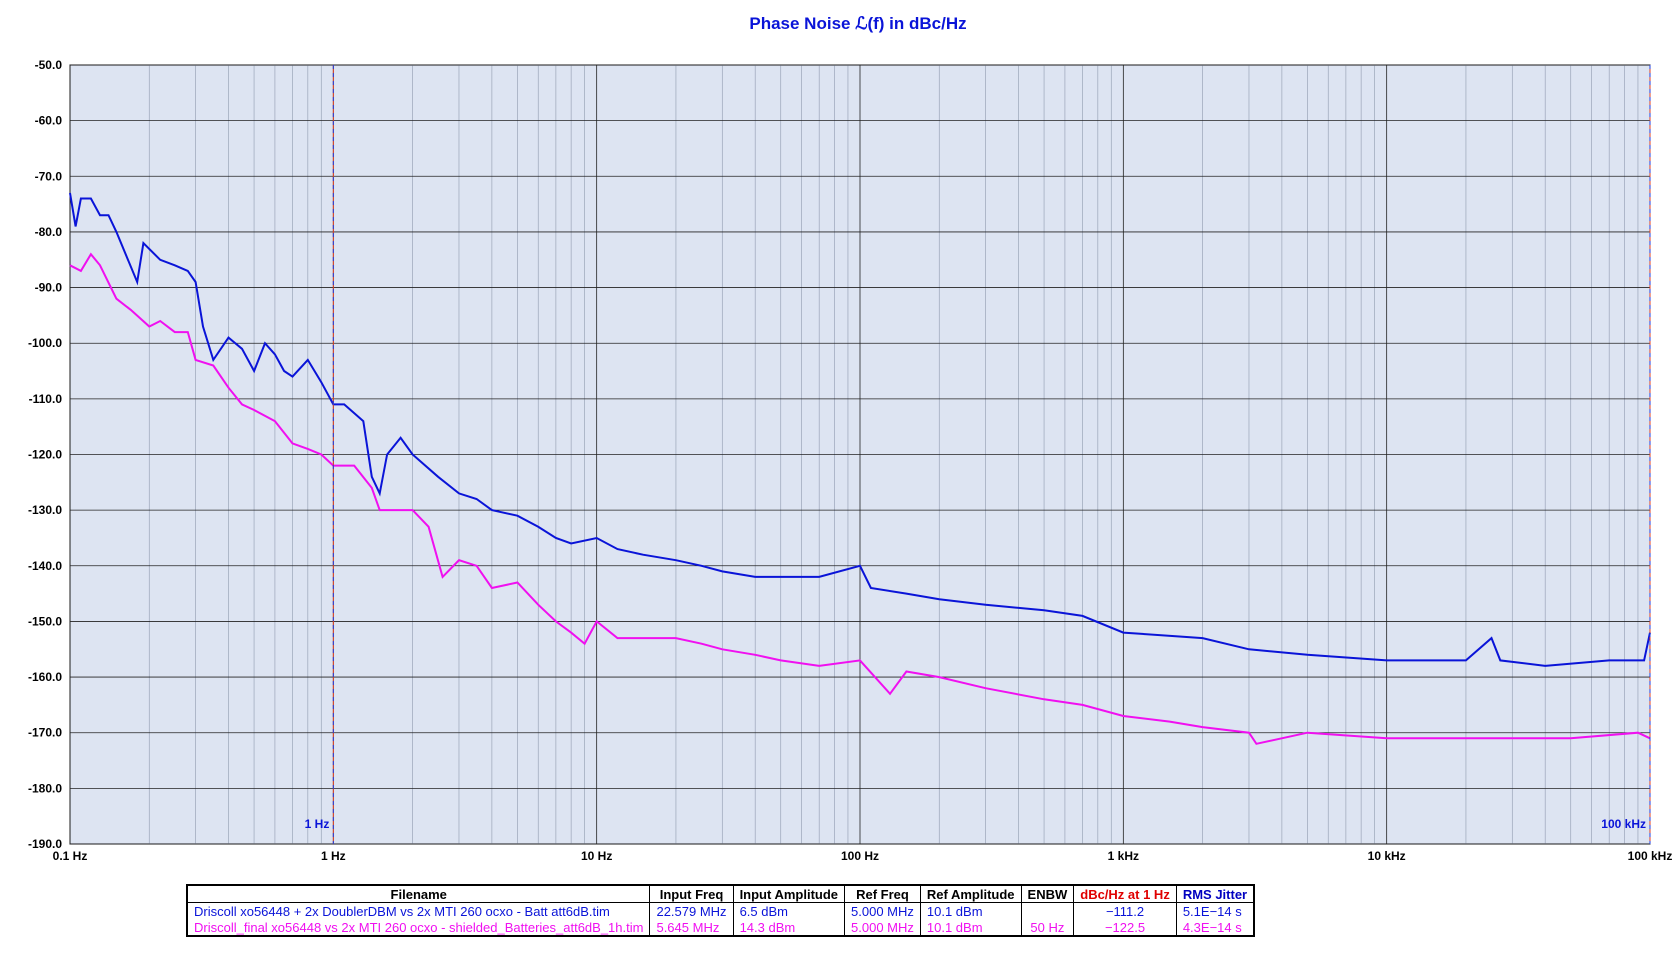 The image size is (1680, 967). Describe the element at coordinates (49, 121) in the screenshot. I see `y-tick-label: -60.0` at that location.